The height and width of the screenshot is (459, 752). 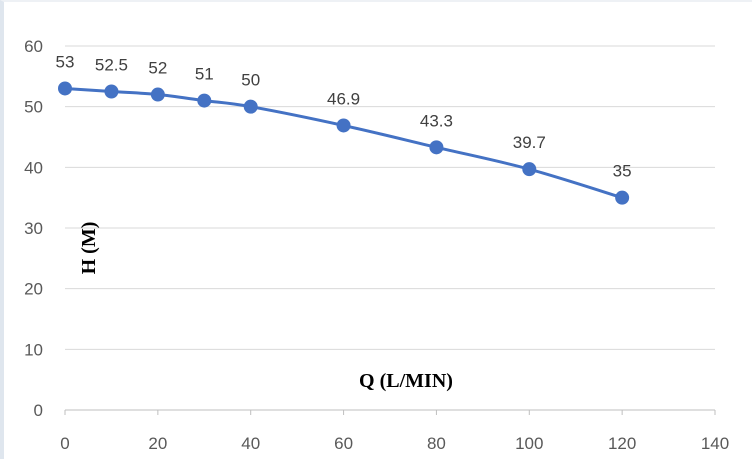 I want to click on x-tick-labels: 0 20 40 60 80 100 120 140, so click(x=394, y=443).